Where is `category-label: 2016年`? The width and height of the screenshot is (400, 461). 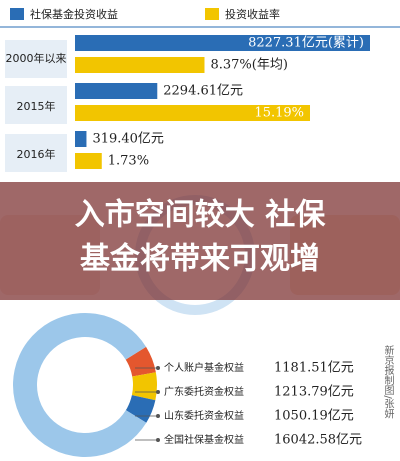 category-label: 2016年 is located at coordinates (36, 154).